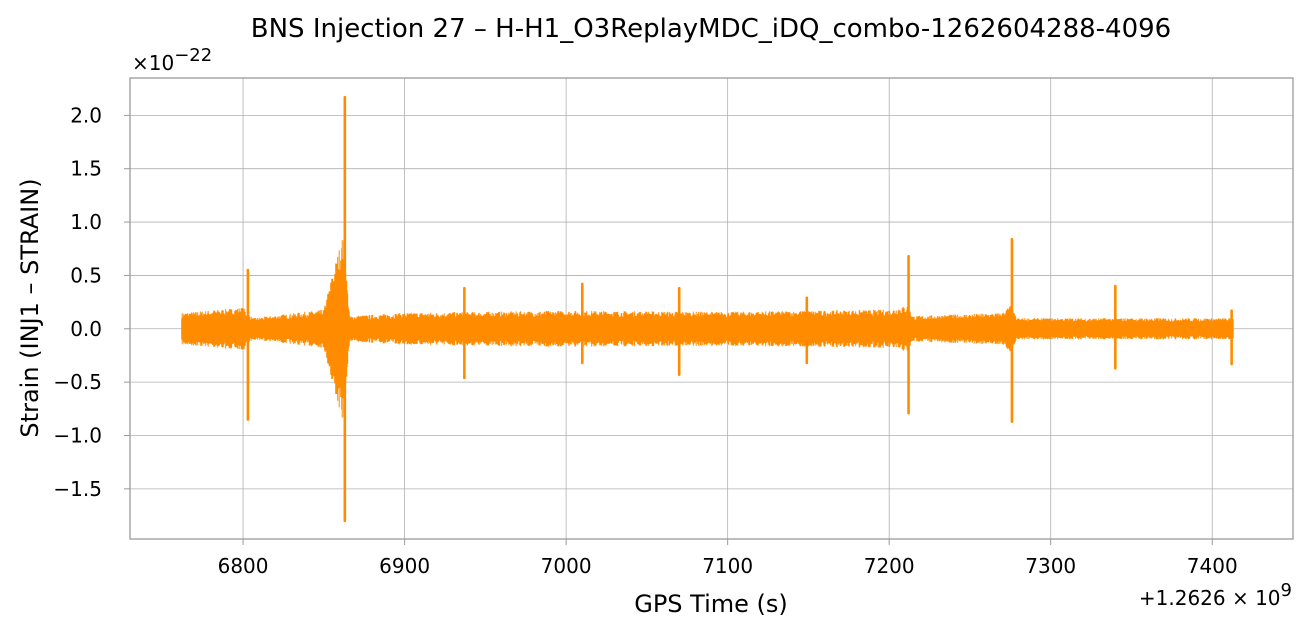 This screenshot has height=633, width=1307. What do you see at coordinates (566, 566) in the screenshot?
I see `x-tick-label: 7000` at bounding box center [566, 566].